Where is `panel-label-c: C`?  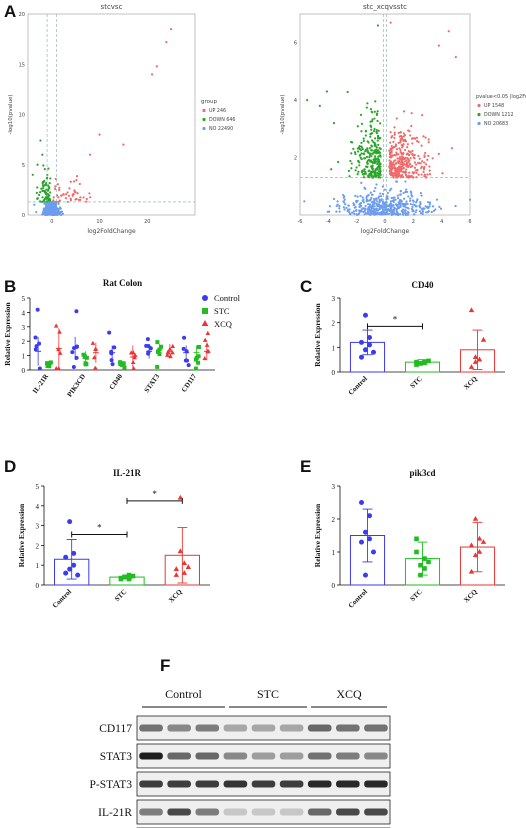 panel-label-c: C is located at coordinates (306, 286).